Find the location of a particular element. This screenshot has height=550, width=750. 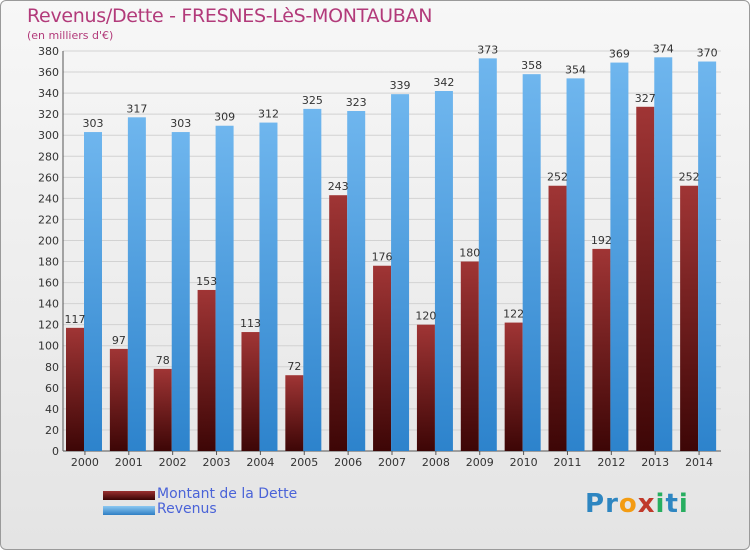

x-tick-label: 2011 is located at coordinates (567, 462).